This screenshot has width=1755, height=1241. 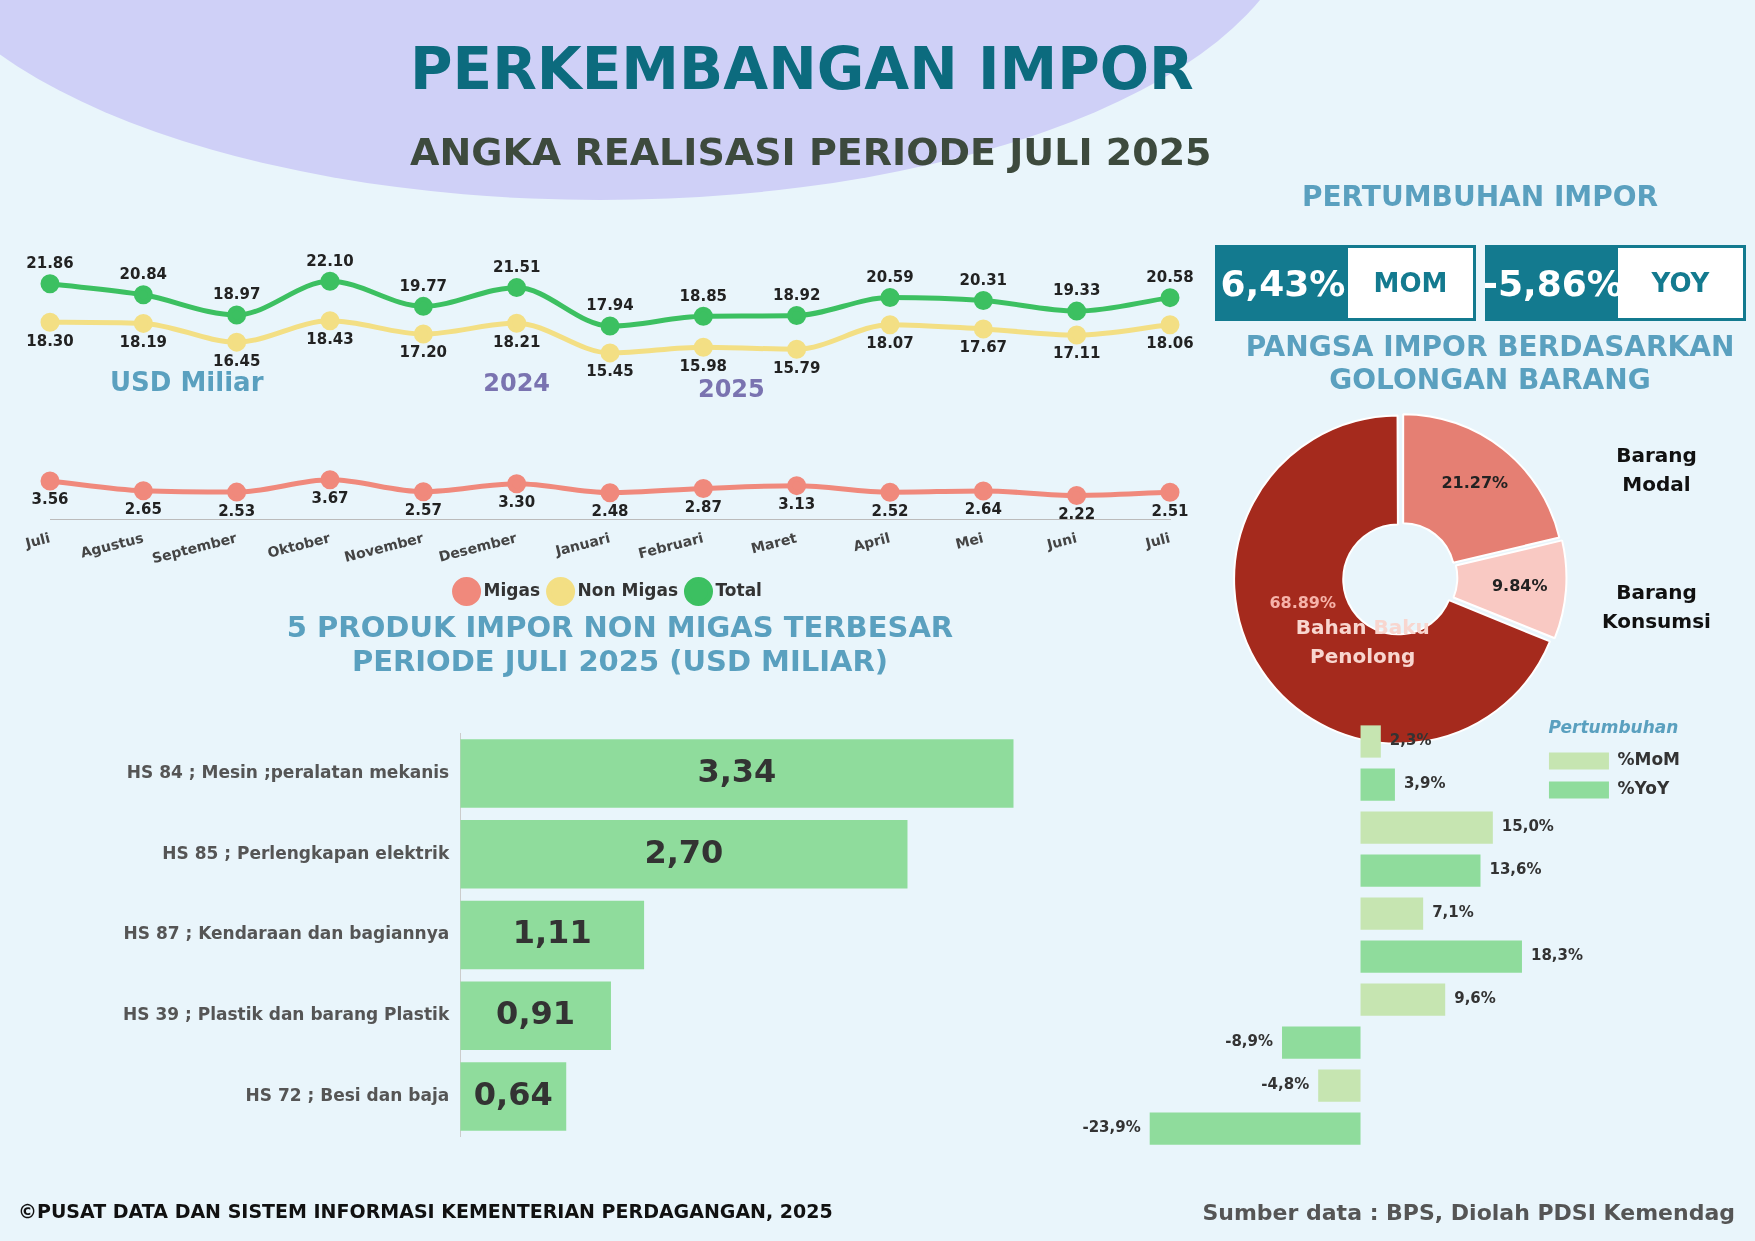 What do you see at coordinates (1453, 912) in the screenshot?
I see `data-label: 7,1%` at bounding box center [1453, 912].